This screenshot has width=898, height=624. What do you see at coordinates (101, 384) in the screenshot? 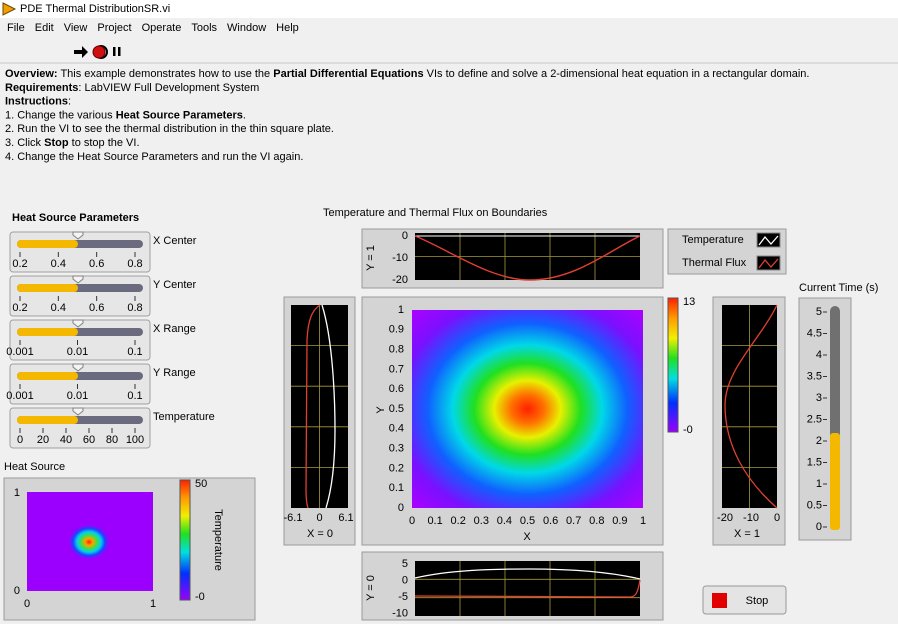
I see `slider: 0.001 0.01 0.1 Y Range` at bounding box center [101, 384].